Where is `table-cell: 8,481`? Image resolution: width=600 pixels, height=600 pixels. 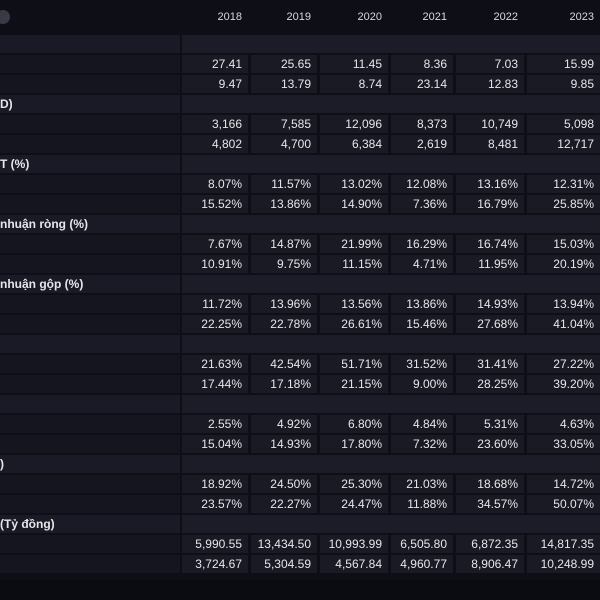 table-cell: 8,481 is located at coordinates (490, 144).